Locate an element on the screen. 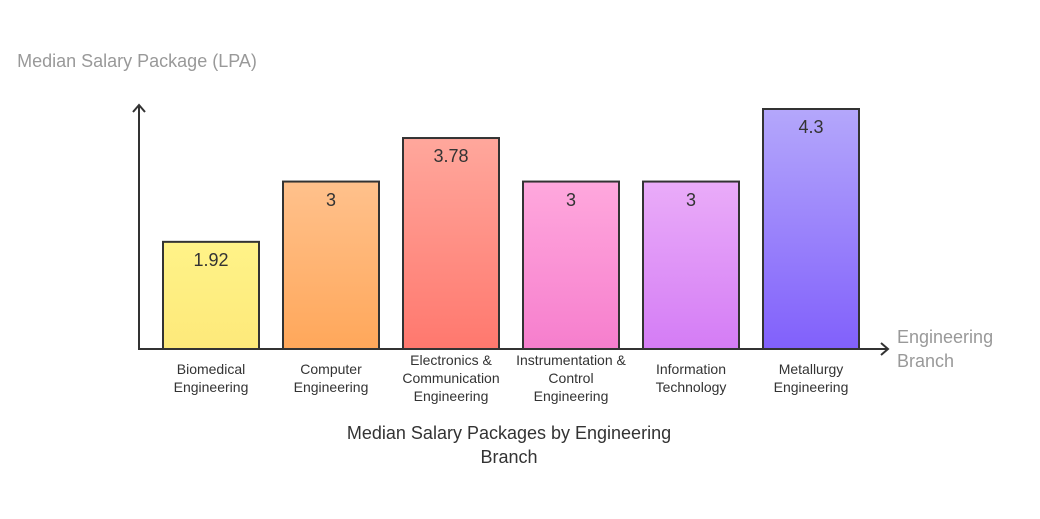 Image resolution: width=1040 pixels, height=519 pixels. y-axis-arrow is located at coordinates (139, 108).